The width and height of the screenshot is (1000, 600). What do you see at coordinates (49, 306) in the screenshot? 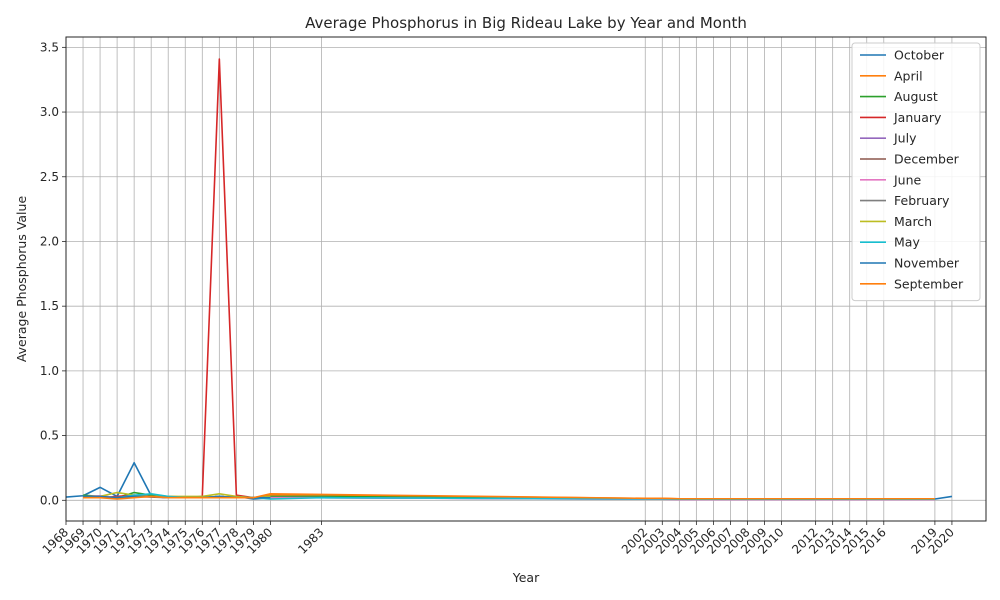
I see `y-tick-label: 1.5` at bounding box center [49, 306].